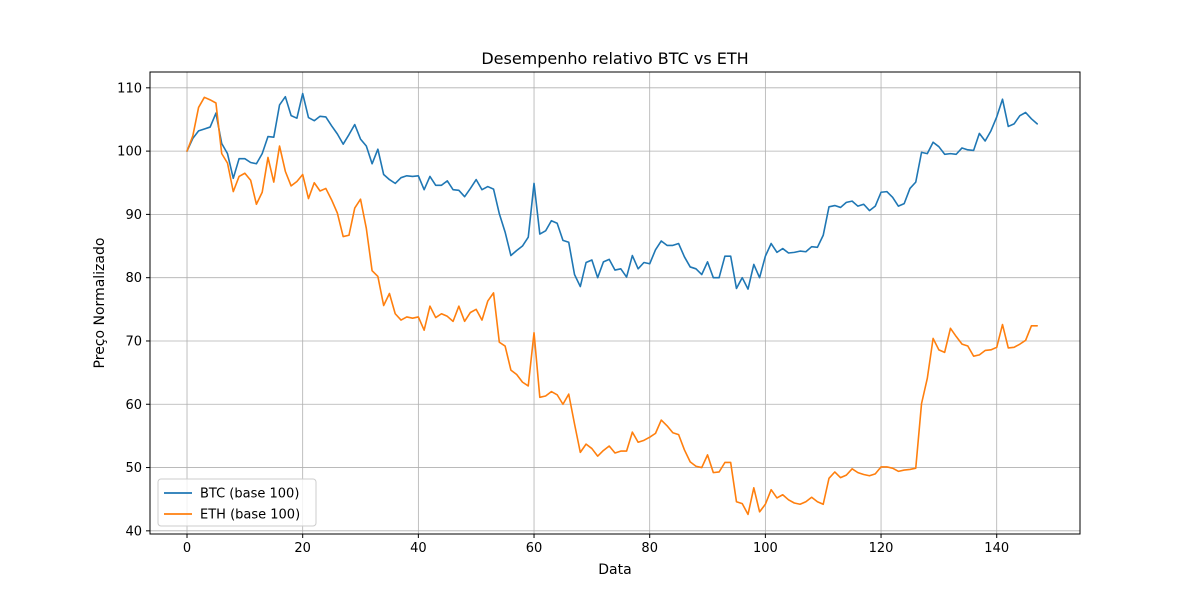 The width and height of the screenshot is (1200, 604). I want to click on x-tick-label: 60, so click(534, 548).